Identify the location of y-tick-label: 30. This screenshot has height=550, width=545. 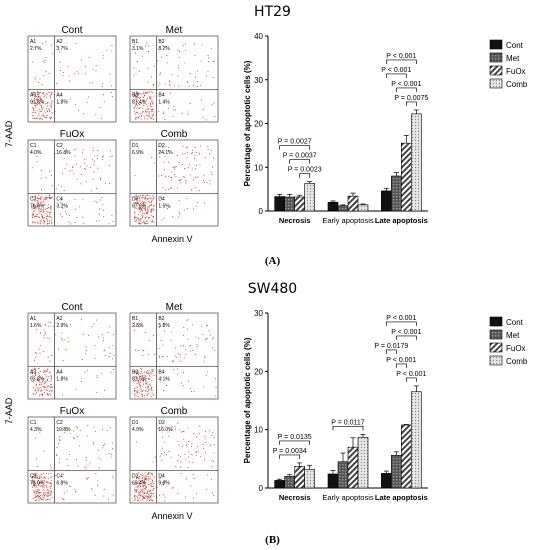
(258, 313).